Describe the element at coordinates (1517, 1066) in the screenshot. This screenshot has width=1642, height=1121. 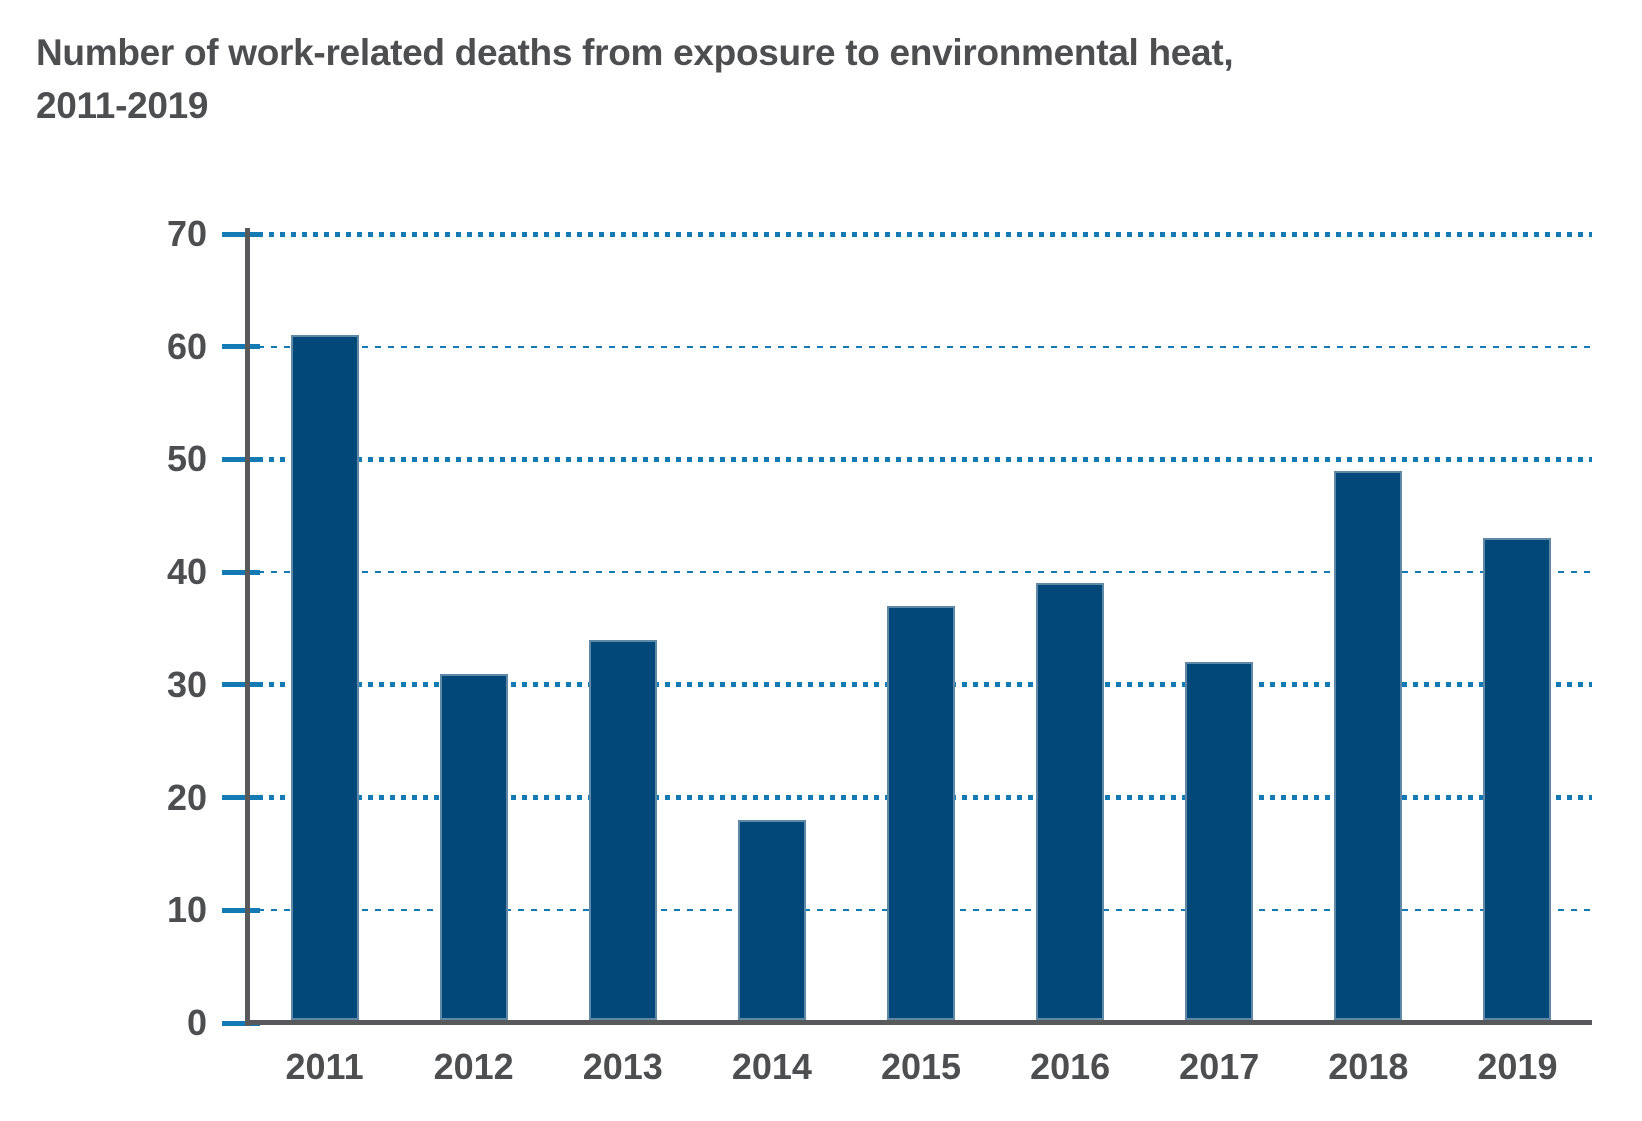
I see `x-axis-label-2019: 2019` at that location.